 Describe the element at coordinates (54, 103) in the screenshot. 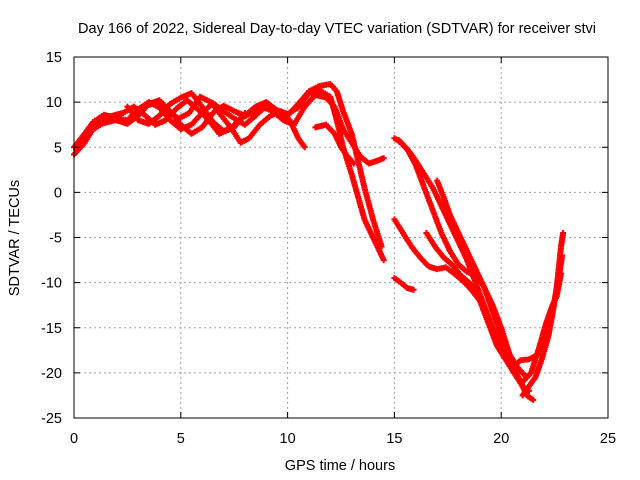

I see `y-tick-label: 10` at that location.